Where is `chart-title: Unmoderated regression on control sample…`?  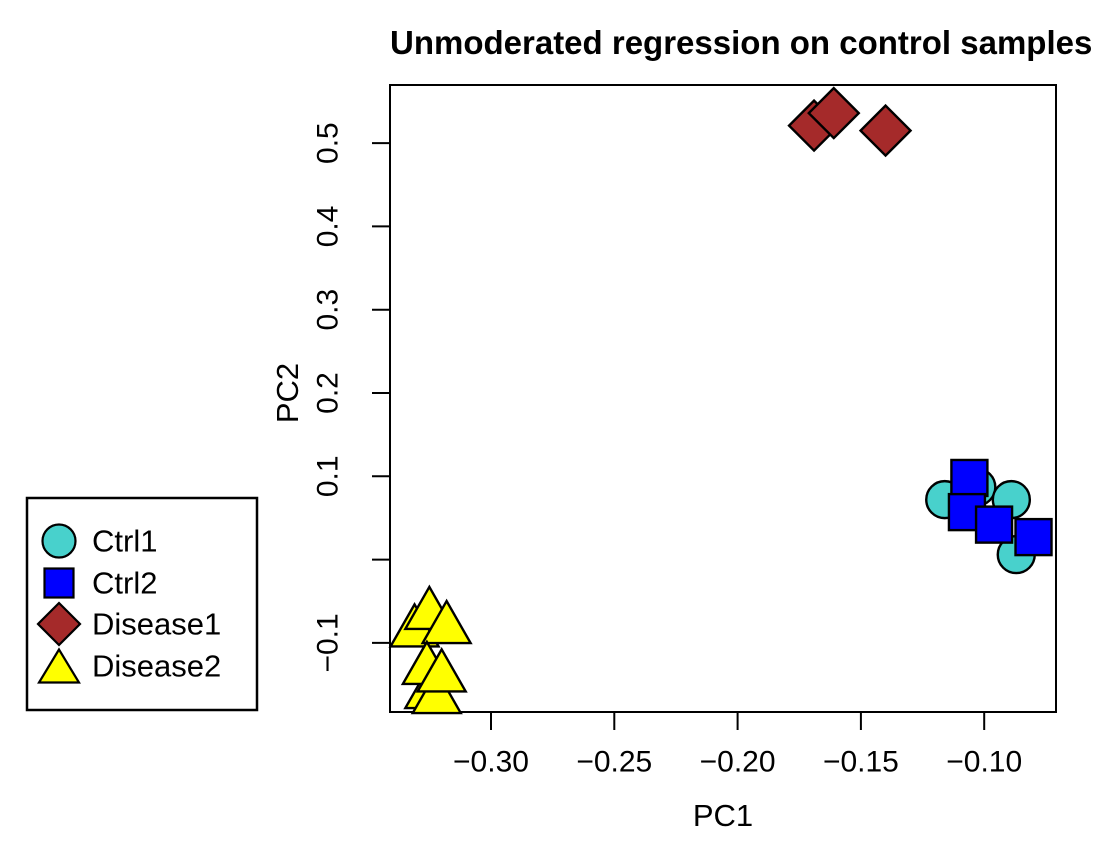
chart-title: Unmoderated regression on control sample… is located at coordinates (741, 42).